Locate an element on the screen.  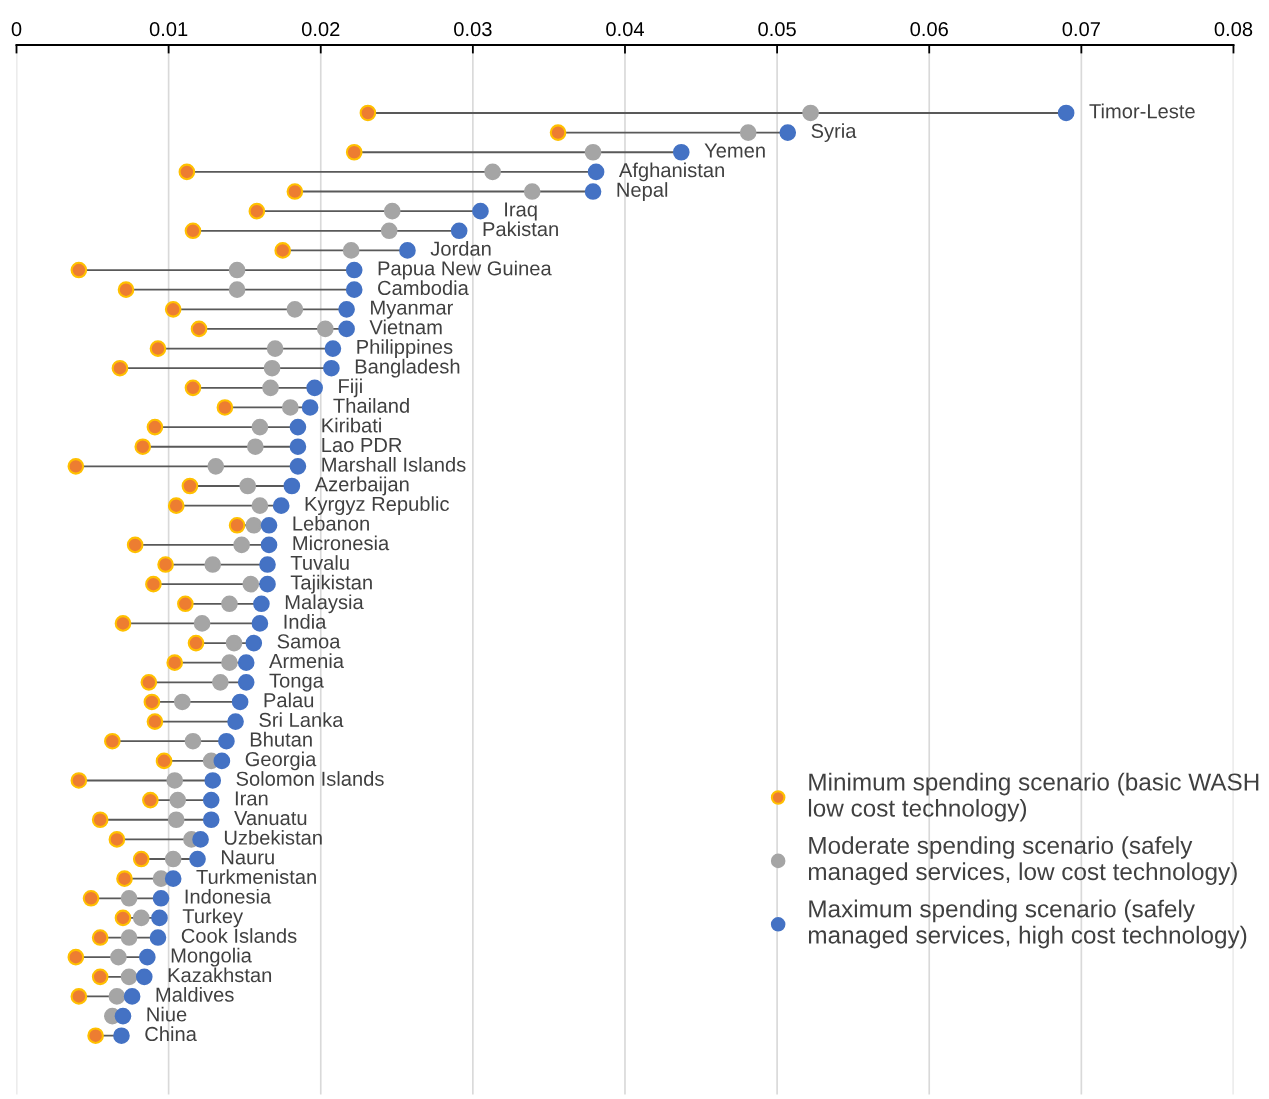
y-tick-label: Solomon Islands is located at coordinates (310, 778).